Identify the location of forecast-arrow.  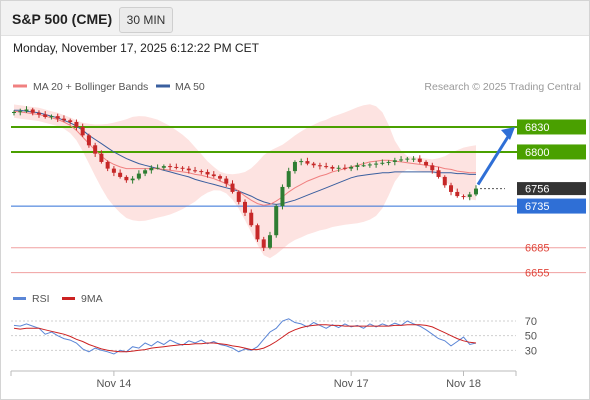
(495, 156).